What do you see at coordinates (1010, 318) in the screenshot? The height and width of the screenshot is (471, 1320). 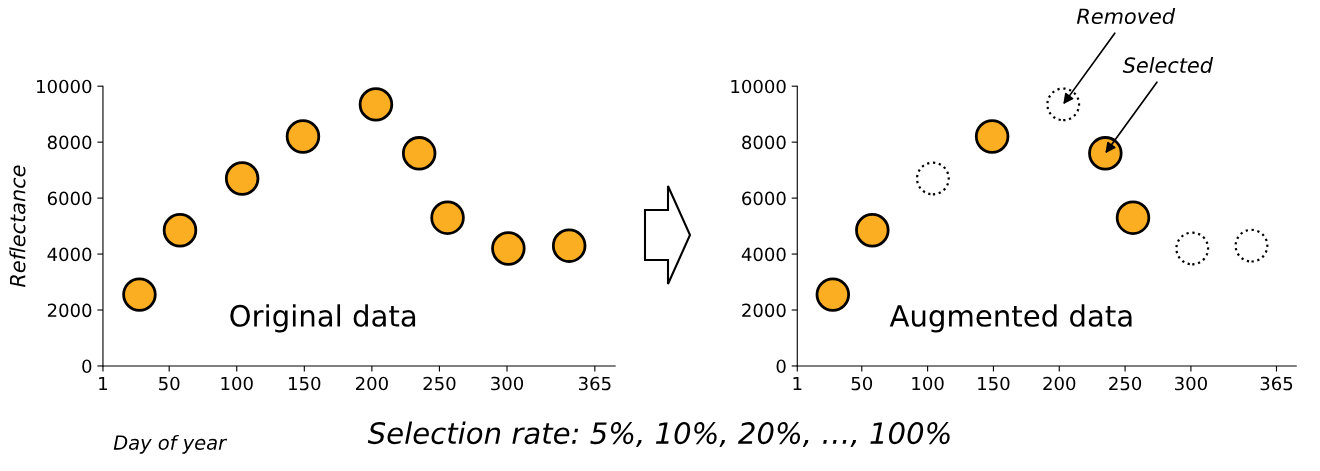 I see `annotation: Augmented data` at bounding box center [1010, 318].